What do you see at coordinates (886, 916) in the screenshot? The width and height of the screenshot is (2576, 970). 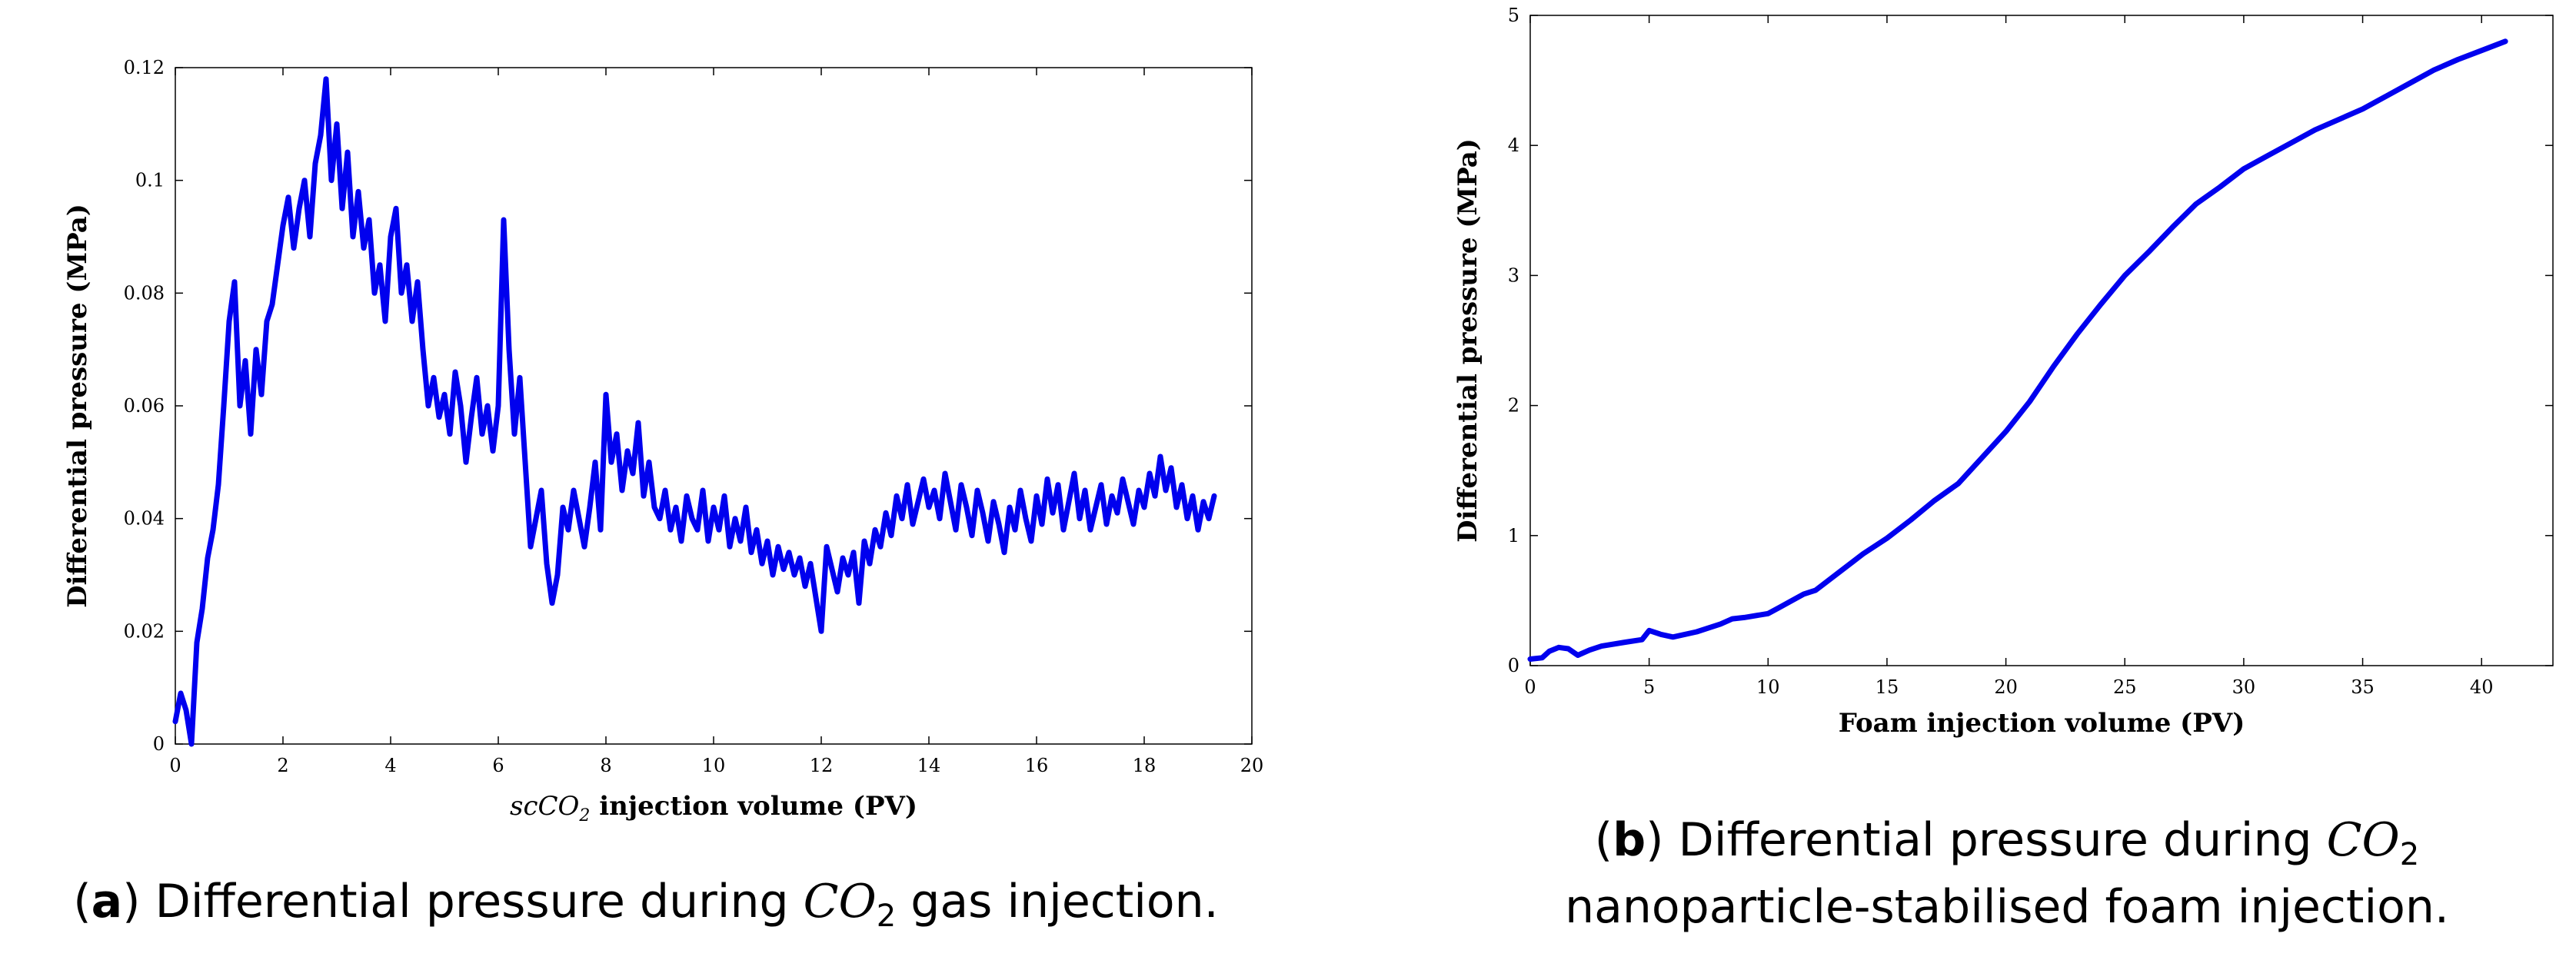 I see `caption-a-sub: 2` at bounding box center [886, 916].